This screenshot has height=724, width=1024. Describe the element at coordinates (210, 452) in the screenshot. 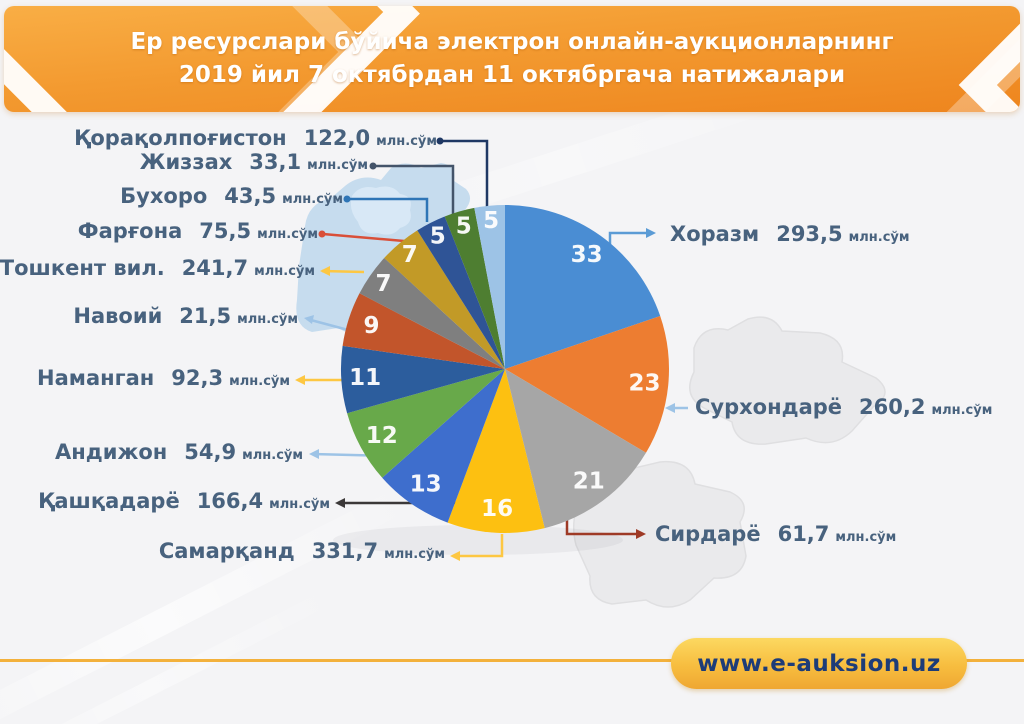

I see `legend-value: 54,9` at that location.